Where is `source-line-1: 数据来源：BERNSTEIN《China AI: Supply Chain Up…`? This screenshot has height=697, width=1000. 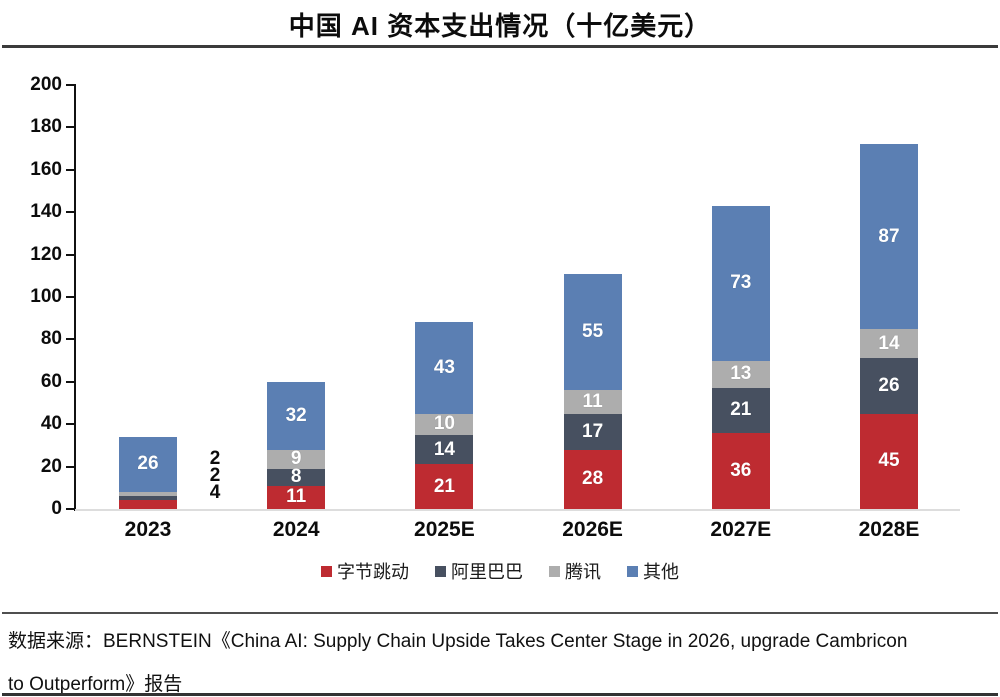
source-line-1: 数据来源：BERNSTEIN《China AI: Supply Chain Up… is located at coordinates (458, 641).